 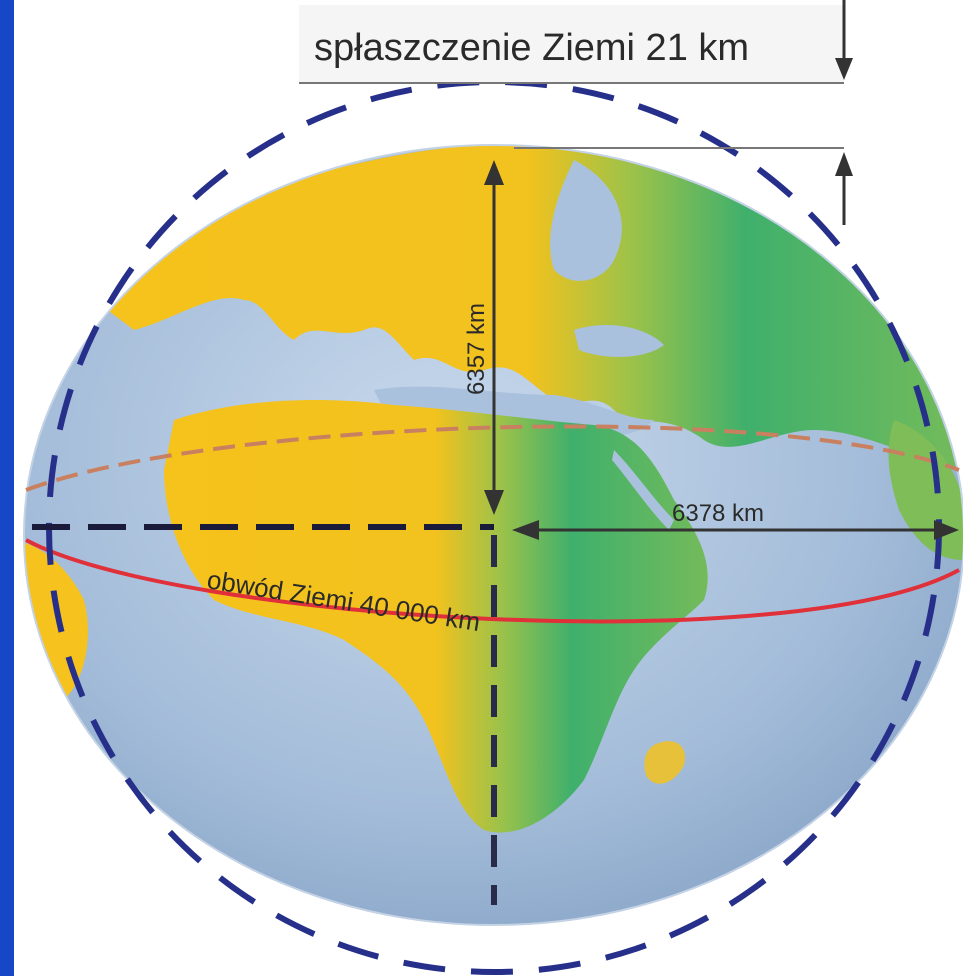 I want to click on equatorial-radius-arrow, so click(x=735, y=530).